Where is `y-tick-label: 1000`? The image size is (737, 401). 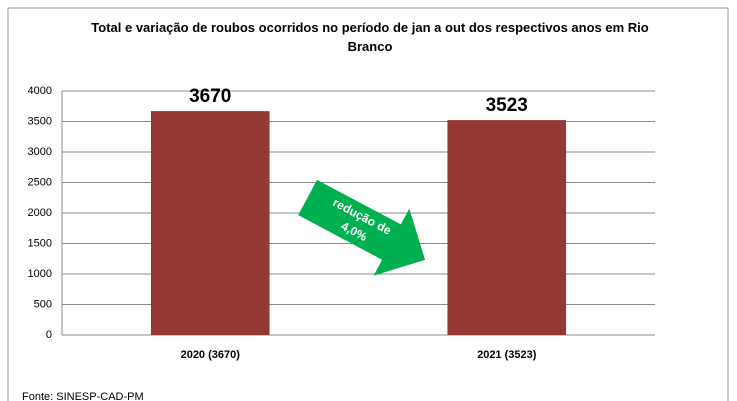
y-tick-label: 1000 is located at coordinates (40, 274).